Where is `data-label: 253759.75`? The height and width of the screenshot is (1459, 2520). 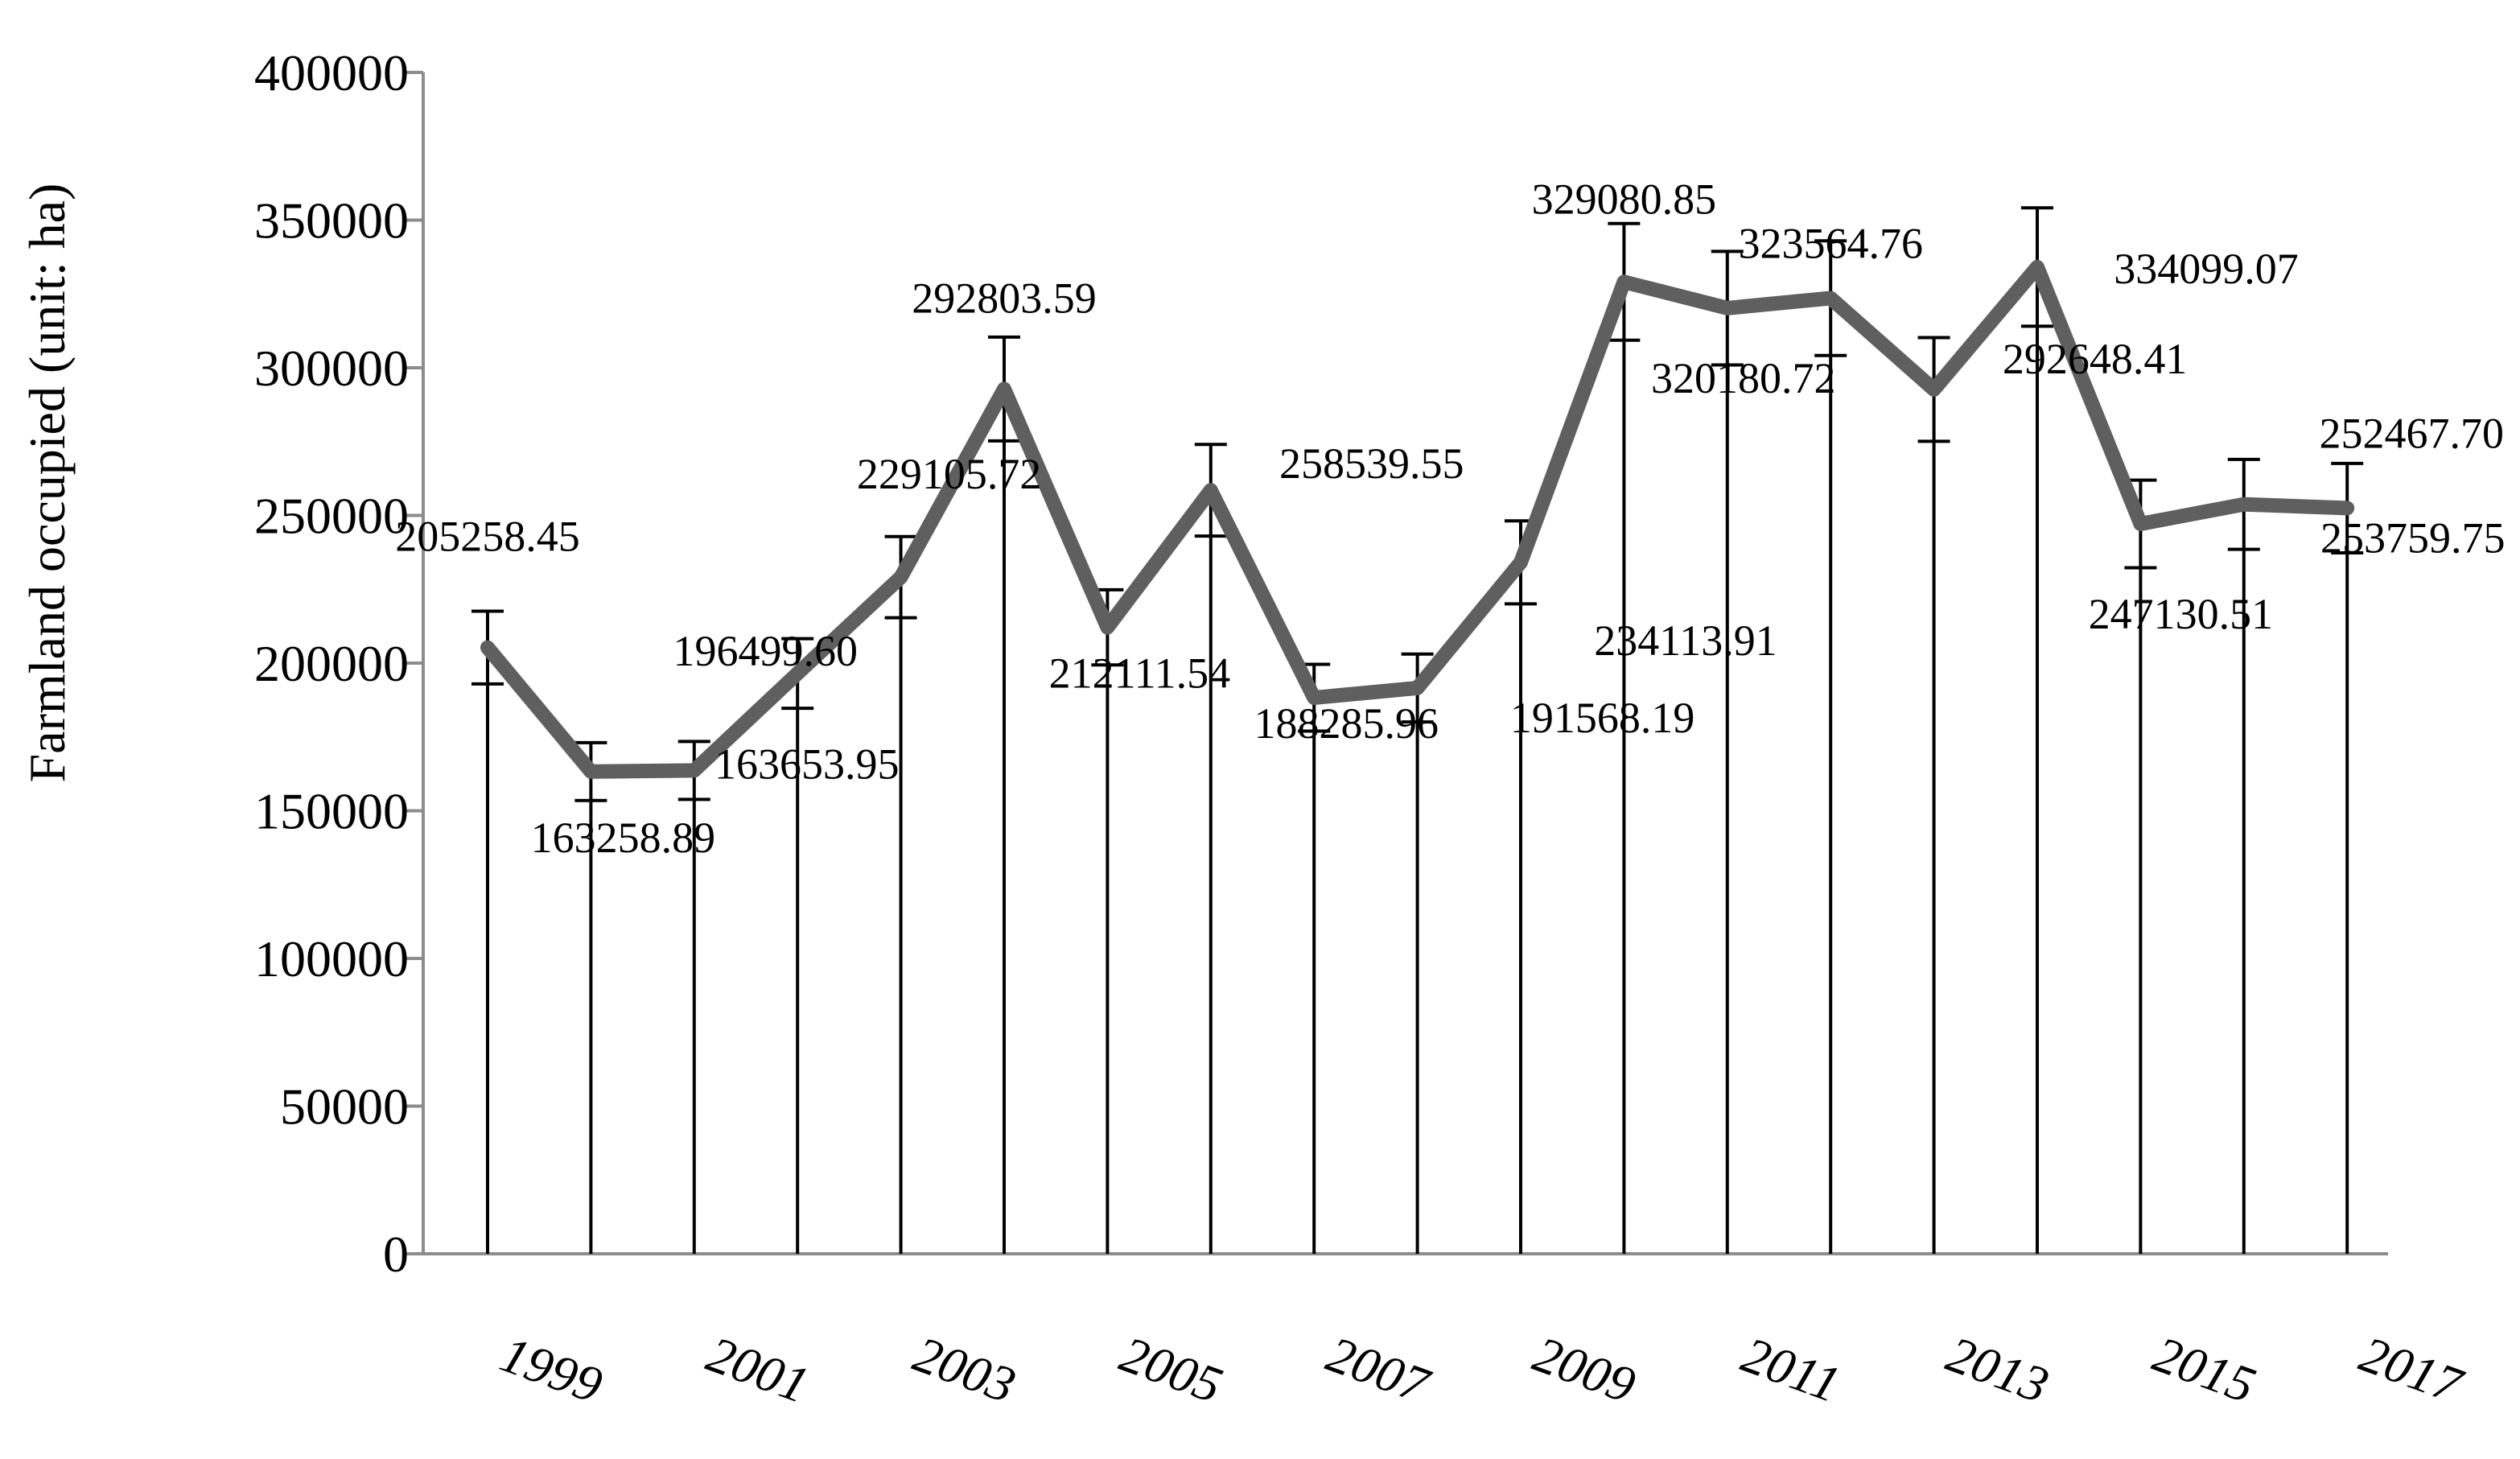 data-label: 253759.75 is located at coordinates (2413, 538).